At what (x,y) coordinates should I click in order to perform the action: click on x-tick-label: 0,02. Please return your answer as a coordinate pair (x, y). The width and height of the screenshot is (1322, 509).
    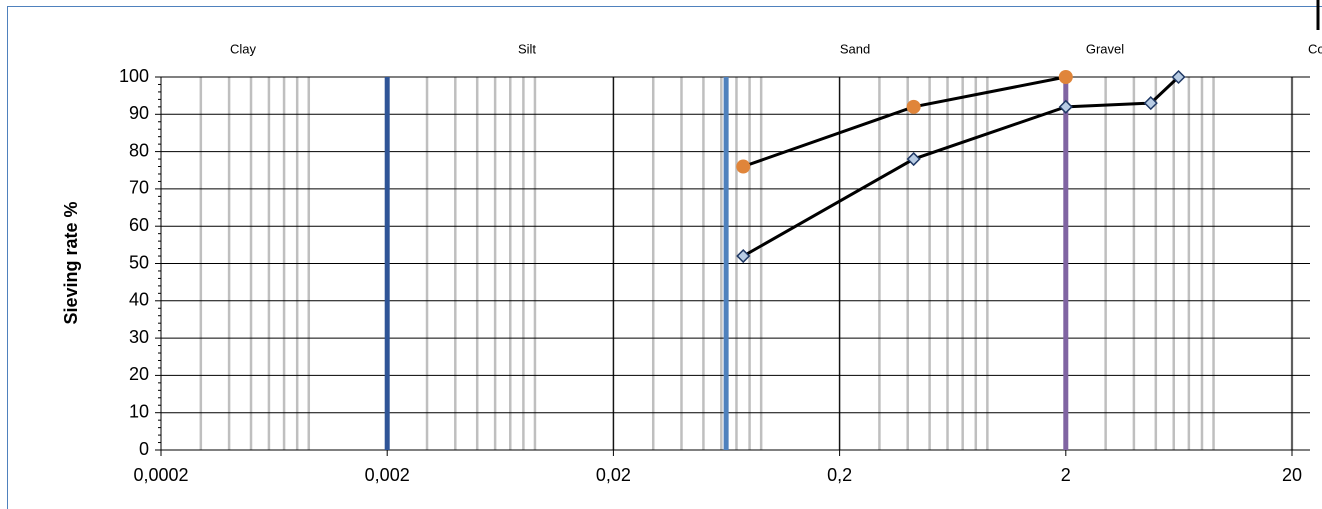
    Looking at the image, I should click on (613, 475).